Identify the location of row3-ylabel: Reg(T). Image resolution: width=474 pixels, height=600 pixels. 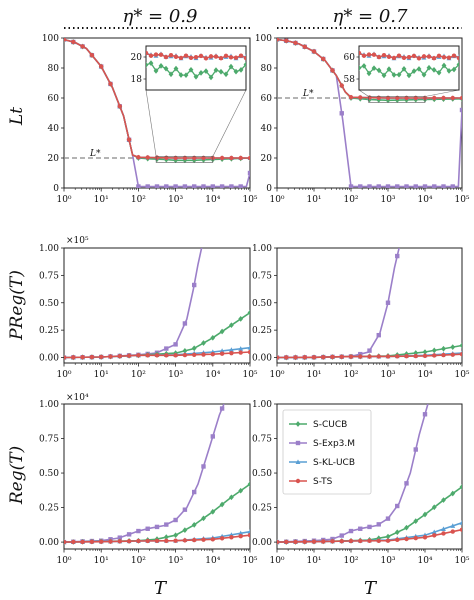
(17, 475).